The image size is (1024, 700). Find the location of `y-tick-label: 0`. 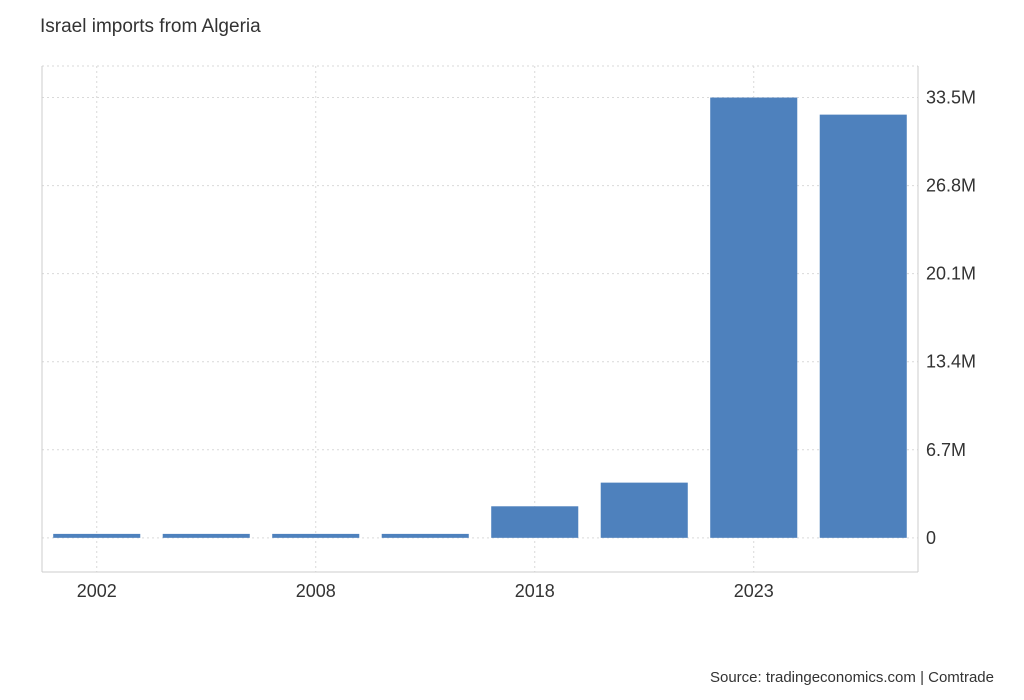

y-tick-label: 0 is located at coordinates (931, 538).